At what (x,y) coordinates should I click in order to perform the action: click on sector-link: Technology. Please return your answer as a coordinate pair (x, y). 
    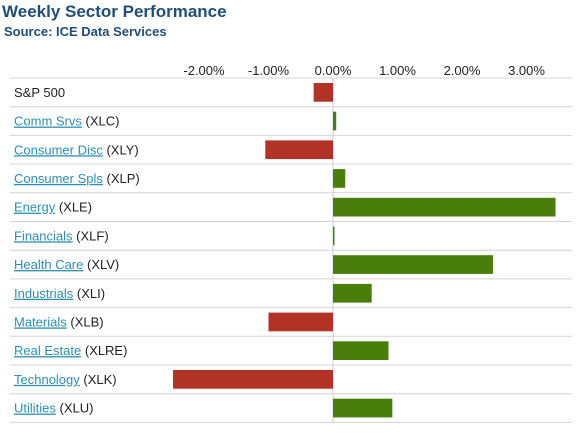
    Looking at the image, I should click on (47, 379).